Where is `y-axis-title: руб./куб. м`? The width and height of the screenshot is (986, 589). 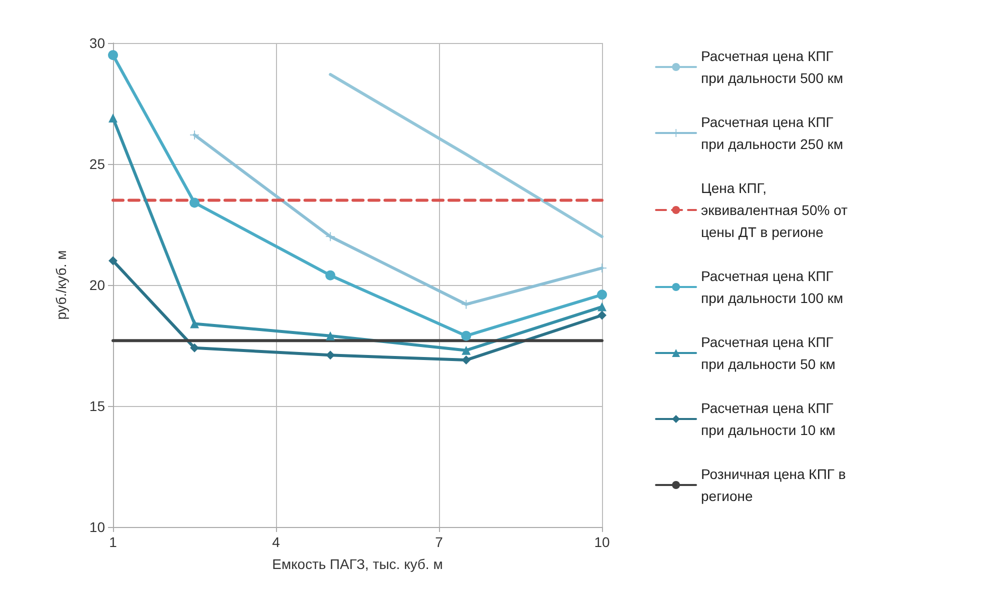
y-axis-title: руб./куб. м is located at coordinates (61, 285).